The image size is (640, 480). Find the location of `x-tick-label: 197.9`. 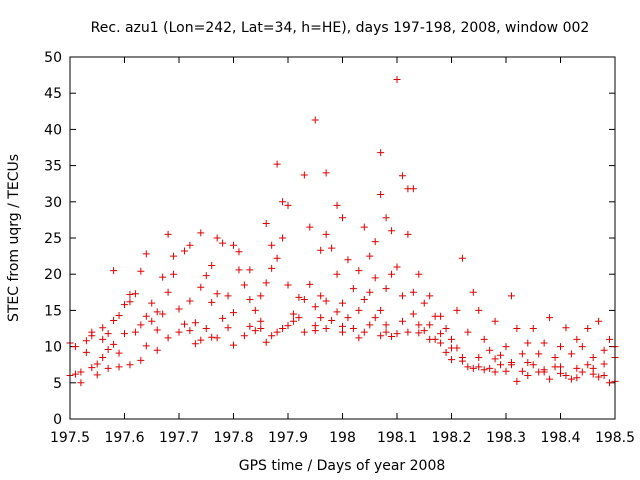

x-tick-label: 197.9 is located at coordinates (288, 438).